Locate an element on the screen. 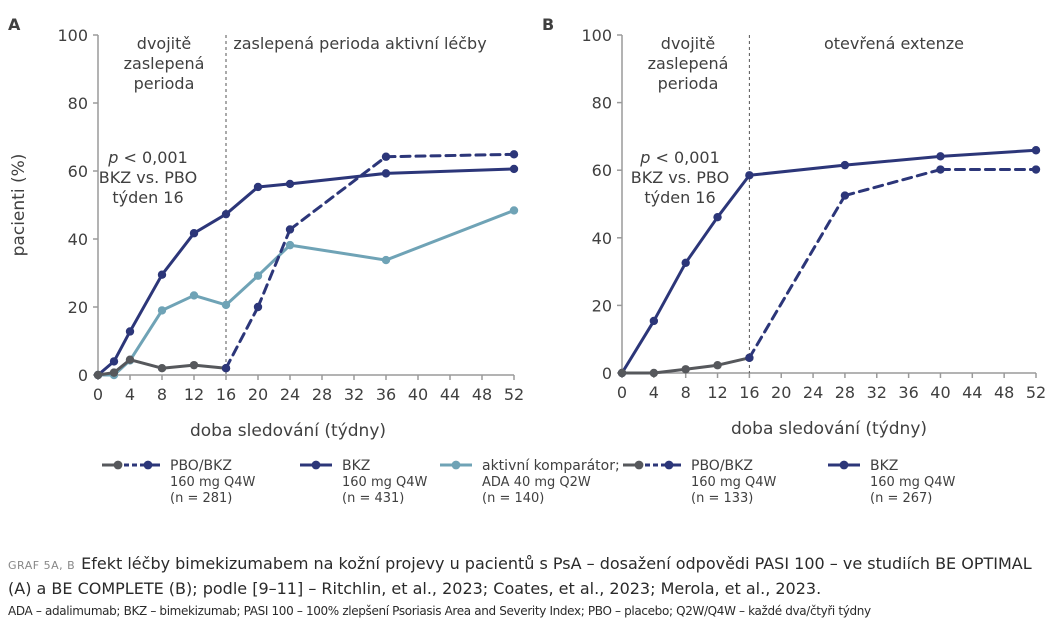 The width and height of the screenshot is (1061, 637). panel-label: B is located at coordinates (548, 24).